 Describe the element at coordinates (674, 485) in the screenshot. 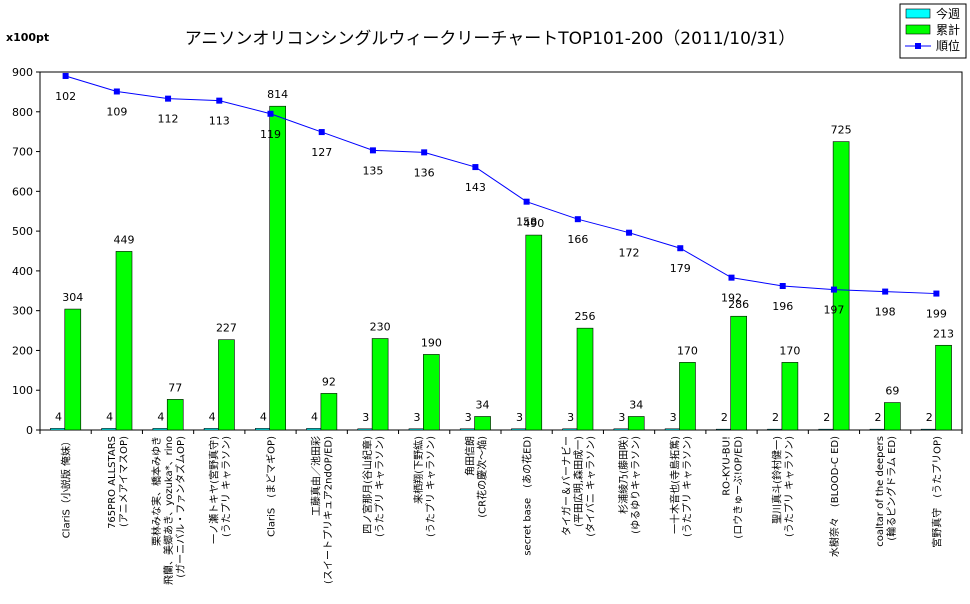

I see `category-label: 一十木音也(寺島拓篤)` at that location.